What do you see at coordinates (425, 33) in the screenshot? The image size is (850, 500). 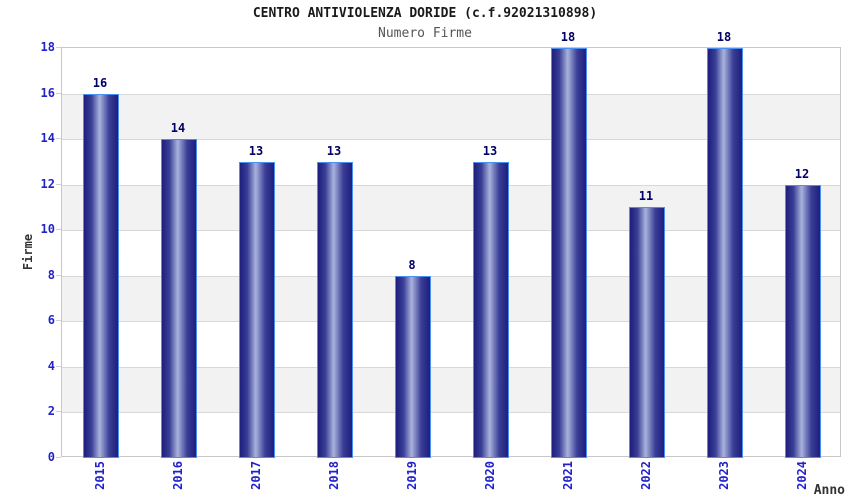 I see `chart-subtitle: Numero Firme` at bounding box center [425, 33].